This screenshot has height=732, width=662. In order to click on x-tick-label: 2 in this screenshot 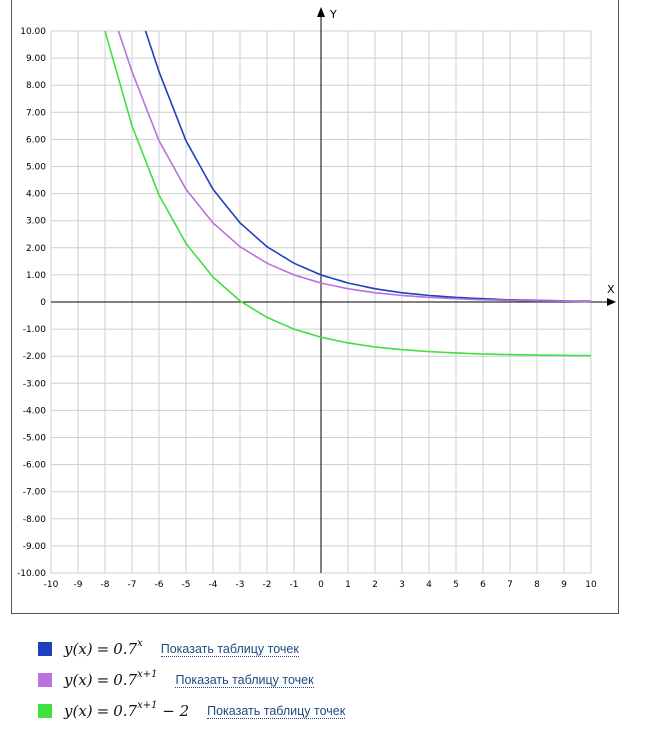, I will do `click(375, 585)`.